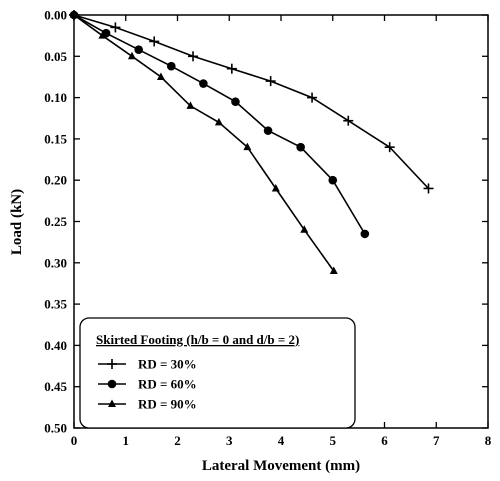  What do you see at coordinates (488, 440) in the screenshot?
I see `x-tick-label: 8` at bounding box center [488, 440].